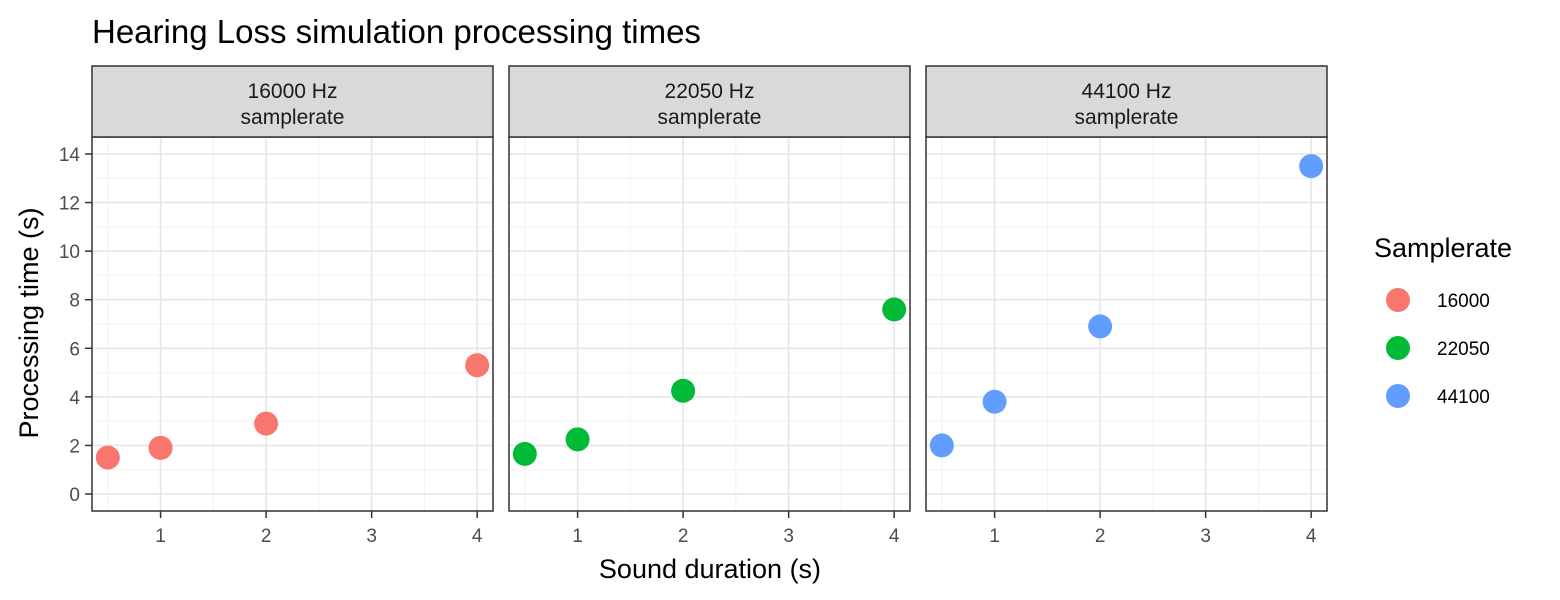 The height and width of the screenshot is (600, 1560). What do you see at coordinates (69, 252) in the screenshot?
I see `y-tick-label: 10` at bounding box center [69, 252].